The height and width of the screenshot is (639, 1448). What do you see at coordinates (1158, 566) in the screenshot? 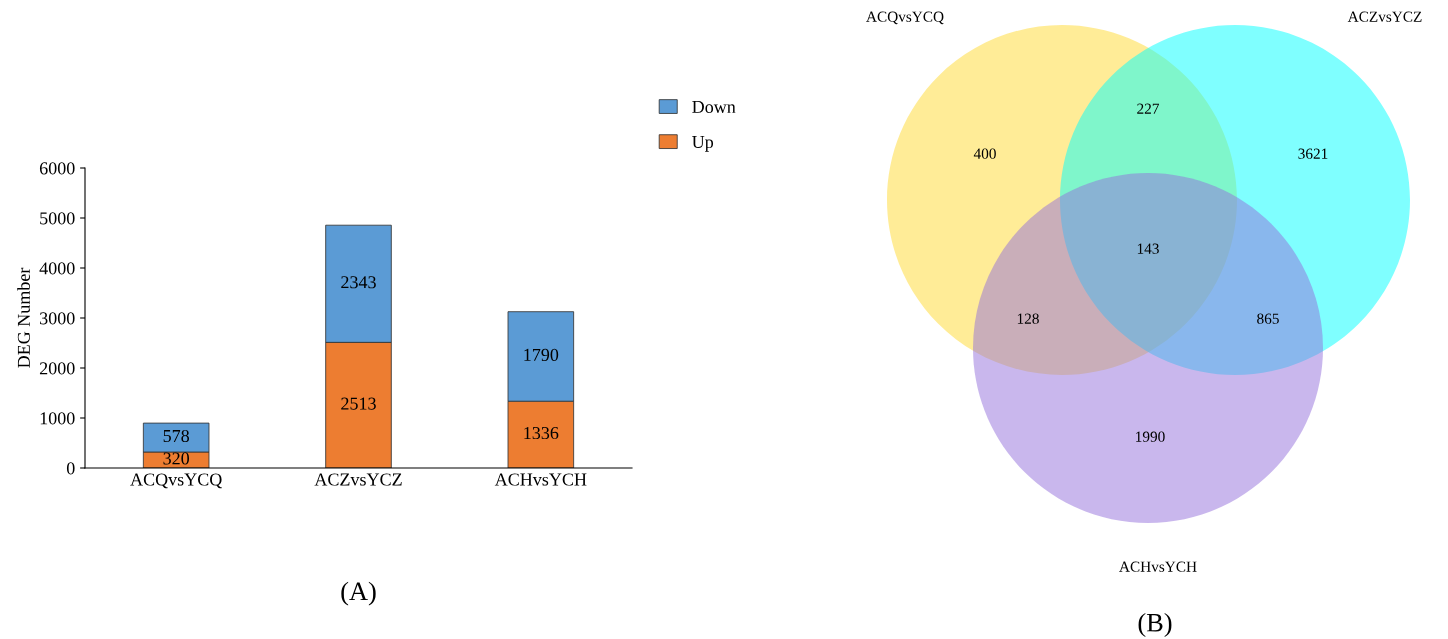
I see `text: ACHvsYCH` at bounding box center [1158, 566].